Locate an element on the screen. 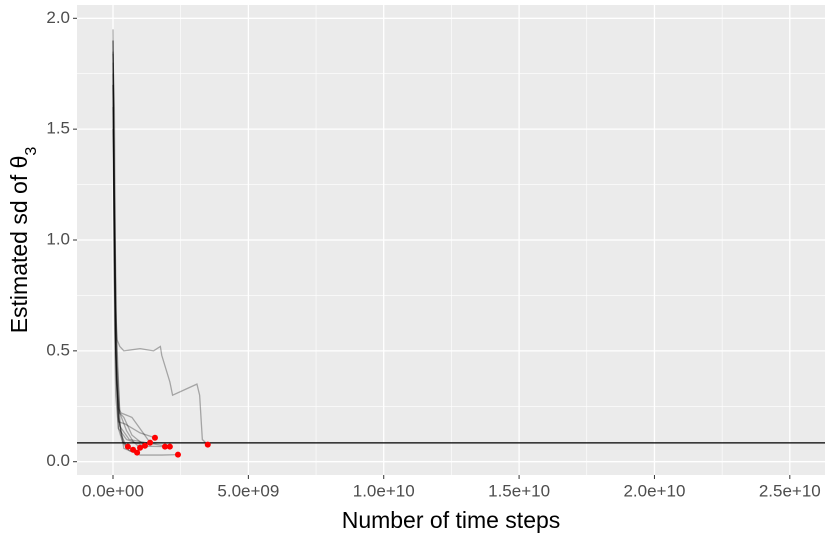 The image size is (830, 541). y-tick-label: 1.5 is located at coordinates (58, 128).